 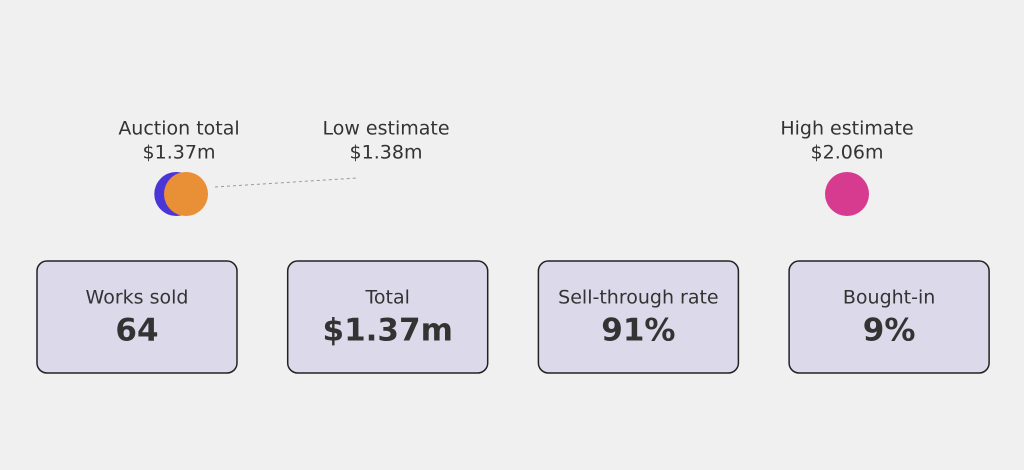 I want to click on card-value: $1.37m, so click(x=388, y=331).